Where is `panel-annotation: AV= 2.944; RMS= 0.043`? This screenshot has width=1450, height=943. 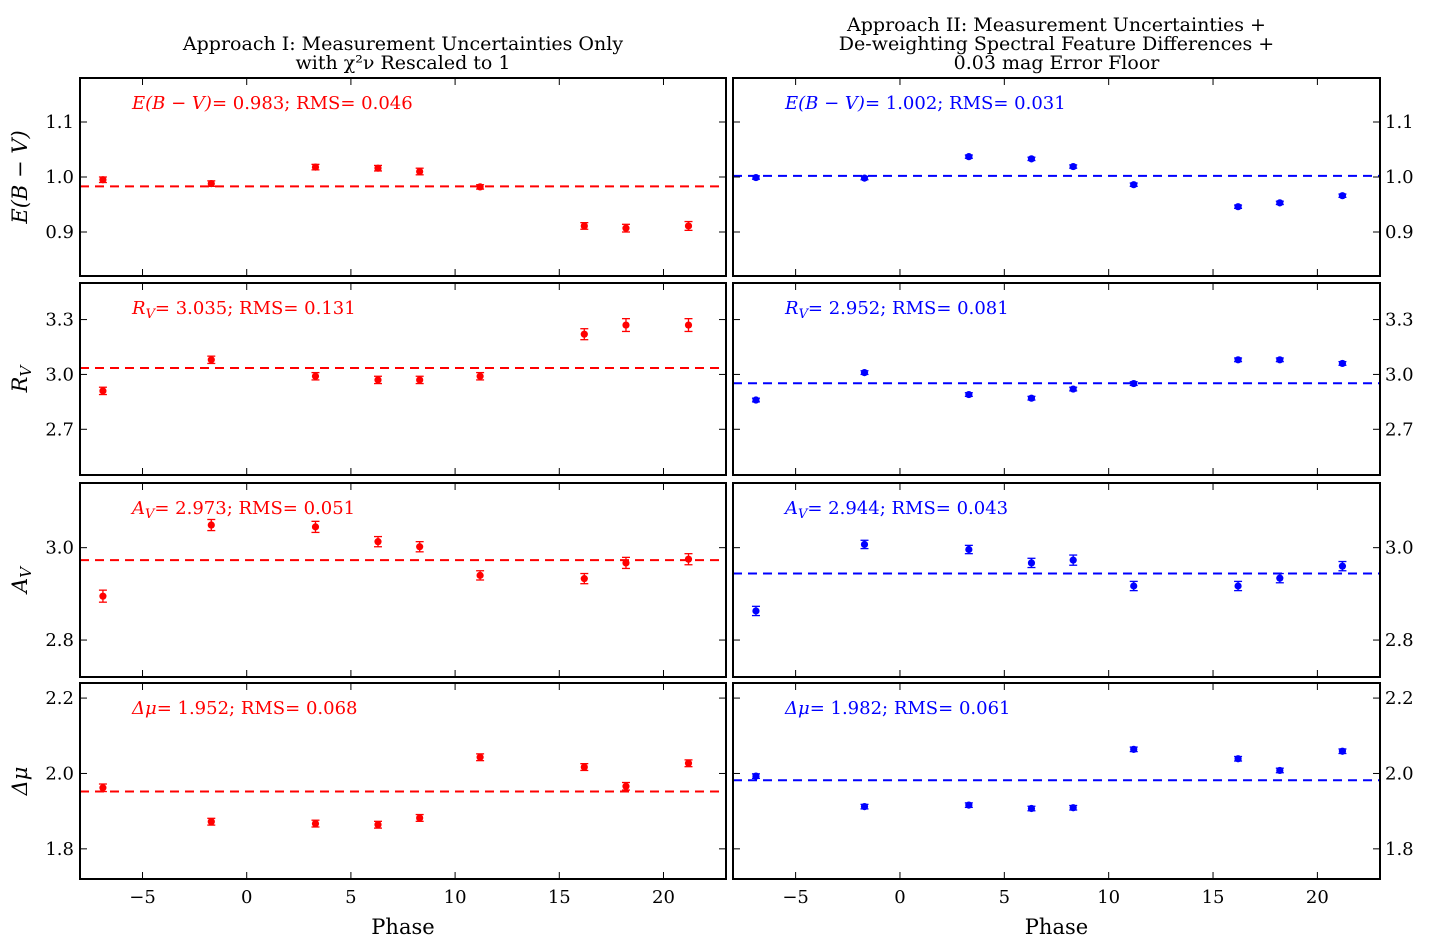
panel-annotation: AV= 2.944; RMS= 0.043 is located at coordinates (895, 510).